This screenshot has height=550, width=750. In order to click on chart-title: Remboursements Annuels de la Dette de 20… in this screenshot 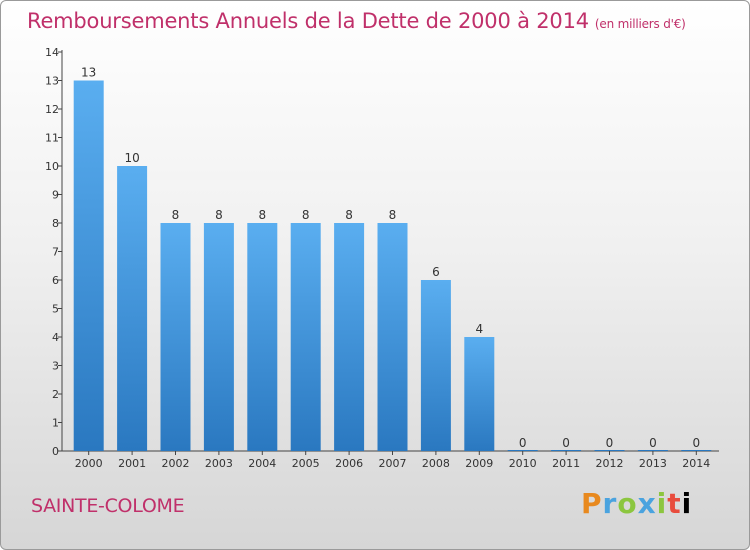, I will do `click(356, 21)`.